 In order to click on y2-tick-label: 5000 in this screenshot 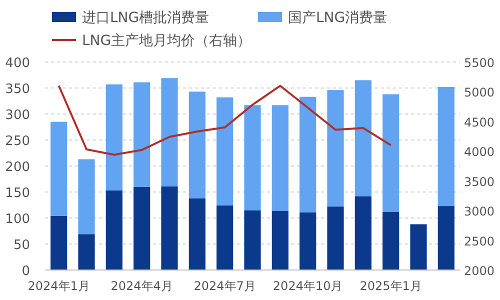, I will do `click(479, 93)`.